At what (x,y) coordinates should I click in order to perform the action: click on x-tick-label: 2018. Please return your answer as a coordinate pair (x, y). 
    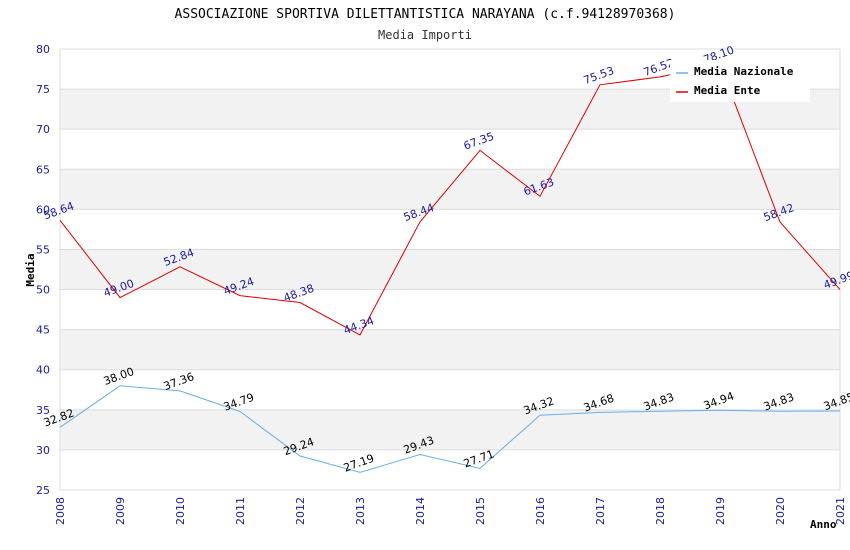
    Looking at the image, I should click on (660, 511).